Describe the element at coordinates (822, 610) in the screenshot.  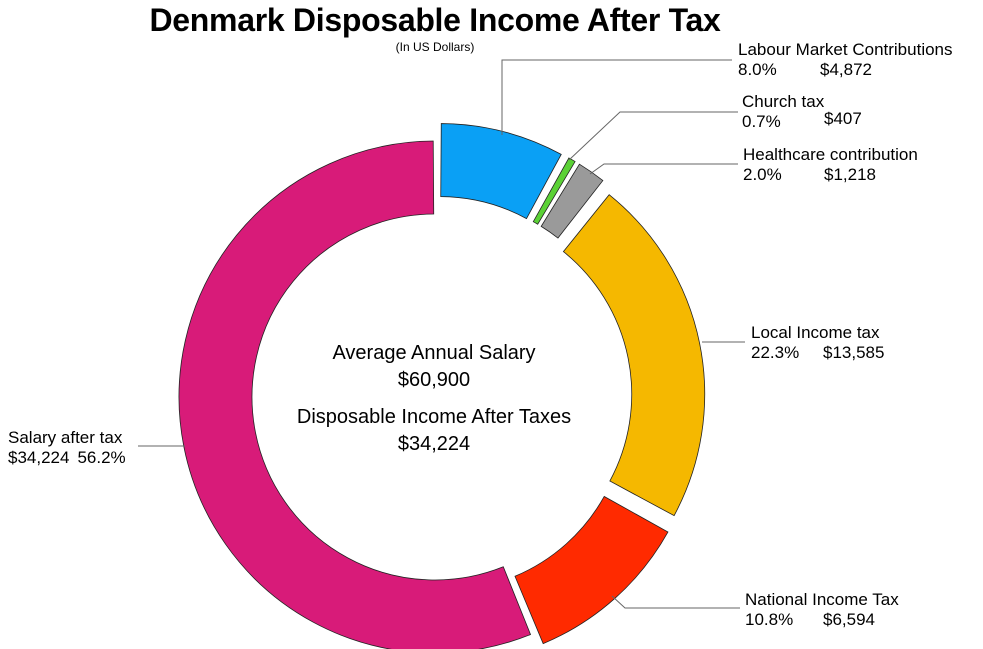
I see `label-national-income-tax: National Income Tax 10.8% $6,594` at that location.